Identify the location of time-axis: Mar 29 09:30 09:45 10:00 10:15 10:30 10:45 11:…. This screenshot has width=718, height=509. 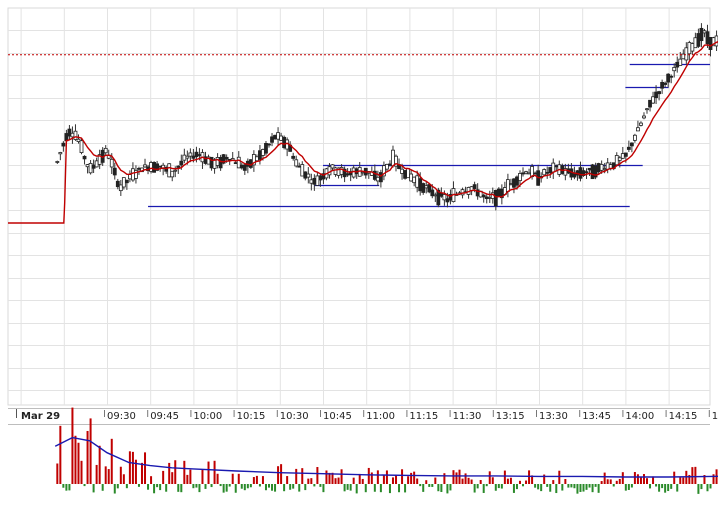
(367, 415).